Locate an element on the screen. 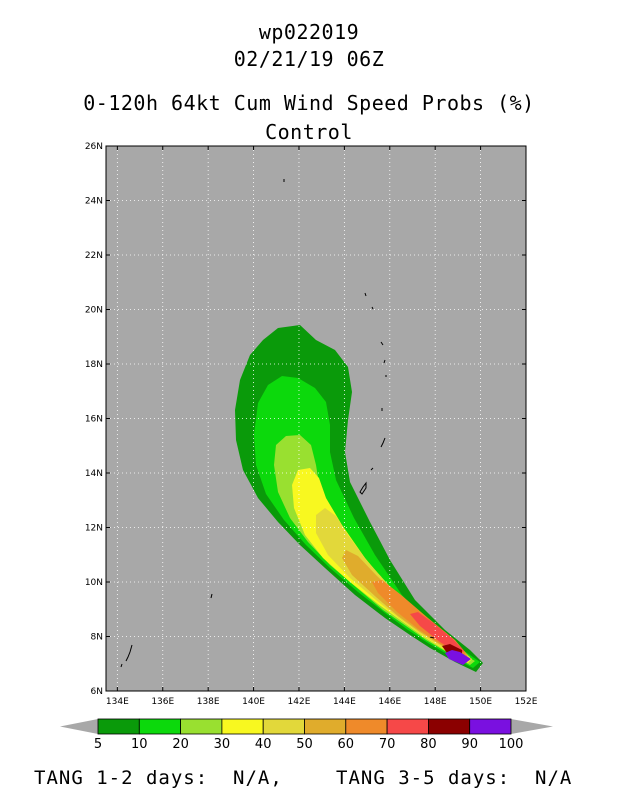 Image resolution: width=618 pixels, height=800 pixels. member-title: Control is located at coordinates (309, 132).